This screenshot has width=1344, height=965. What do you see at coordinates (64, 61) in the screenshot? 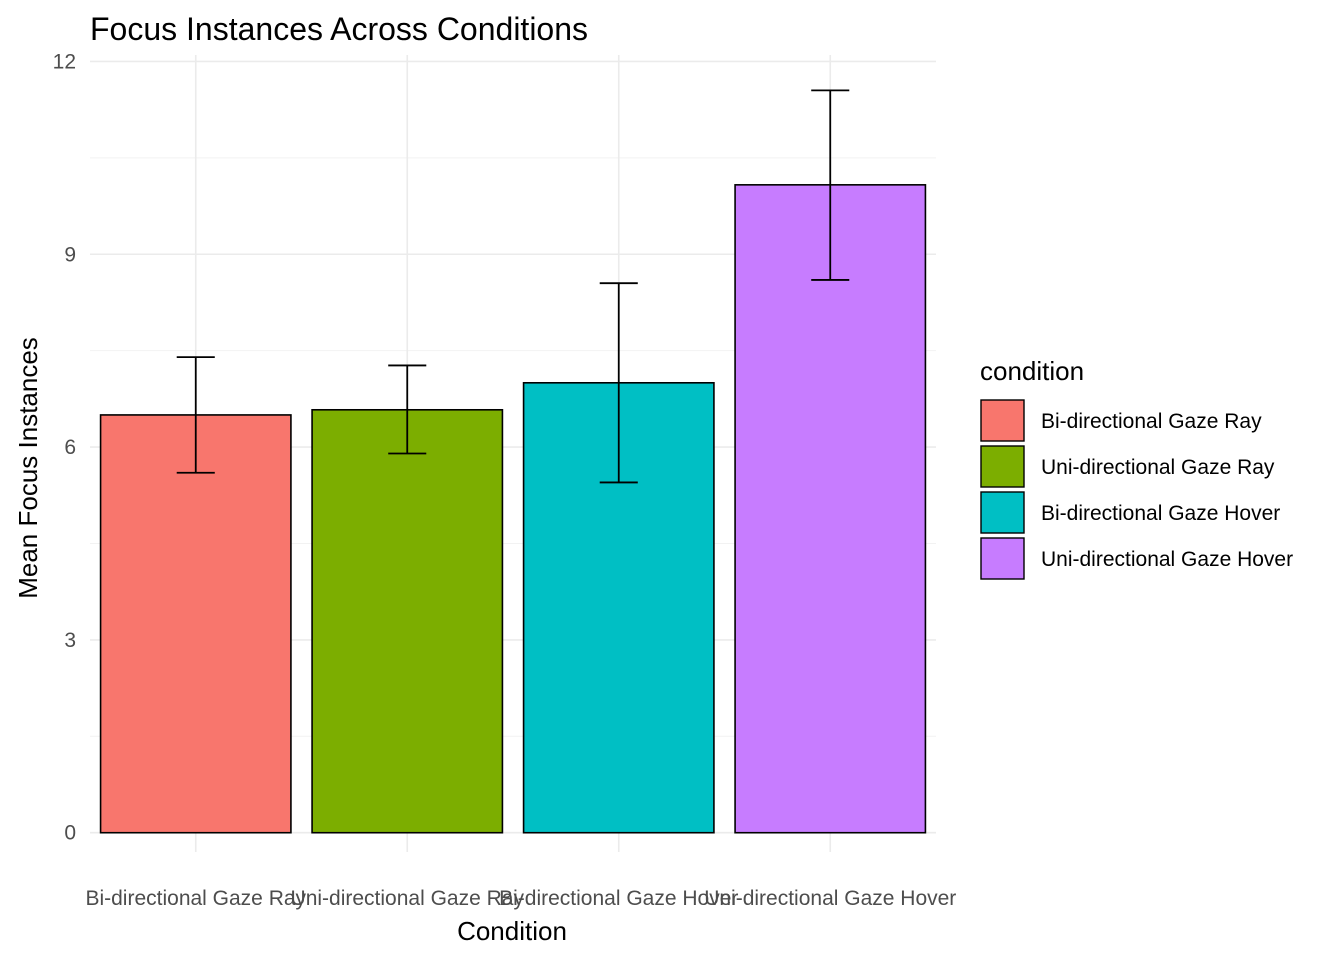
I see `y-tick-label: 12` at bounding box center [64, 61].